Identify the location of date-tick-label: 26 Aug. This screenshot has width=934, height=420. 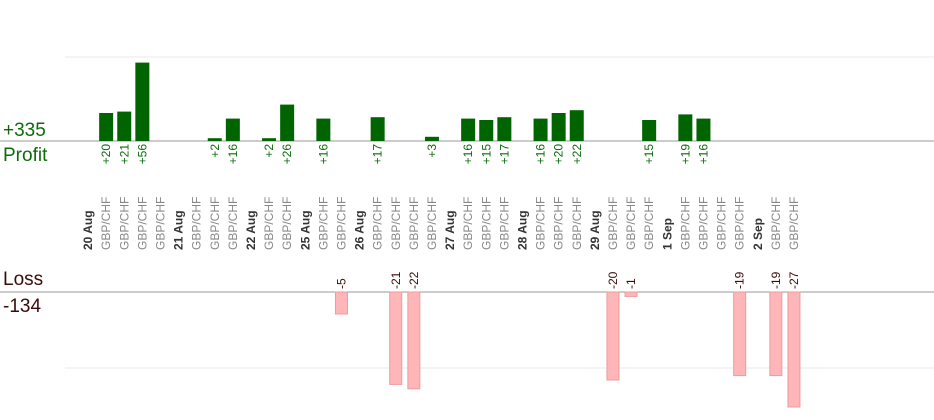
(360, 230).